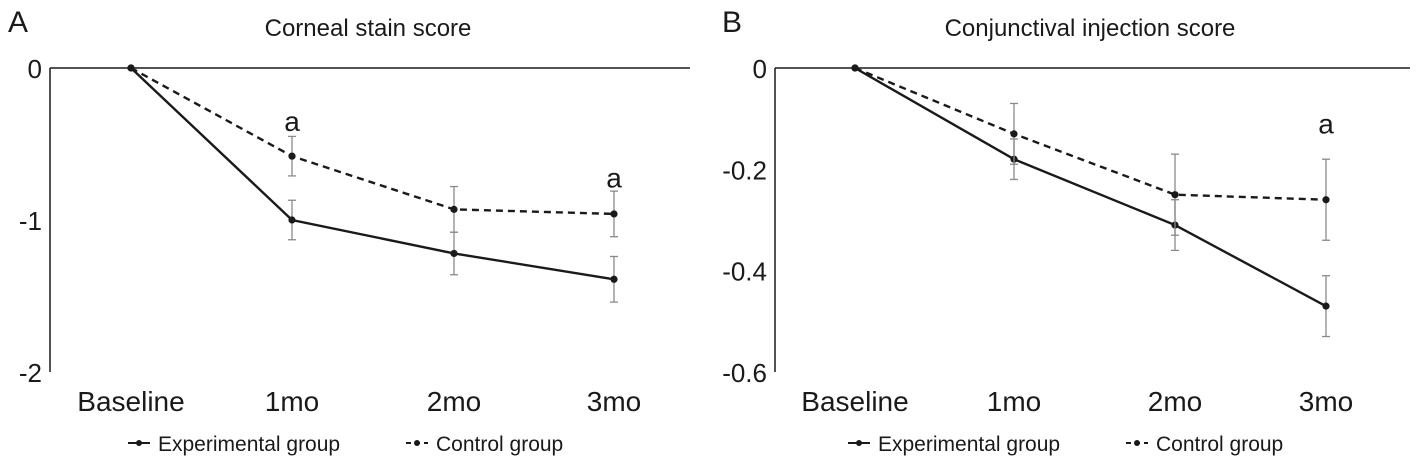 The height and width of the screenshot is (465, 1418). Describe the element at coordinates (1090, 28) in the screenshot. I see `chart-title: Conjunctival injection score` at that location.